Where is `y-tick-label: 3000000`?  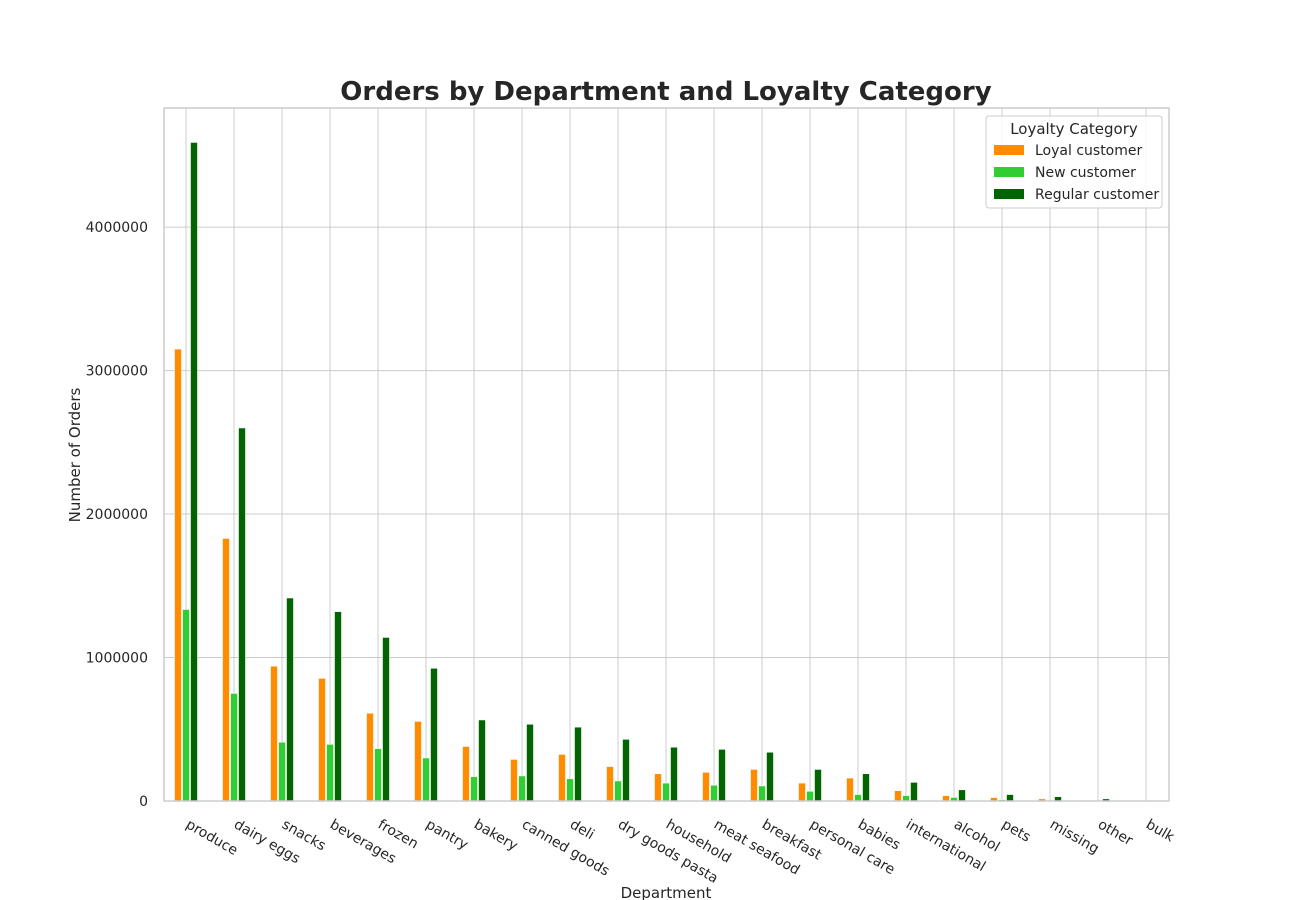
y-tick-label: 3000000 is located at coordinates (117, 372).